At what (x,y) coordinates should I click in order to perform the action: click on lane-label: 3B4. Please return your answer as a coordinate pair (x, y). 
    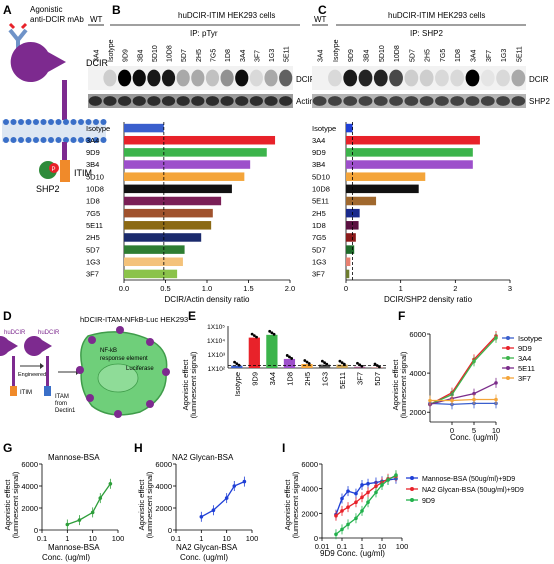
    Looking at the image, I should click on (140, 55).